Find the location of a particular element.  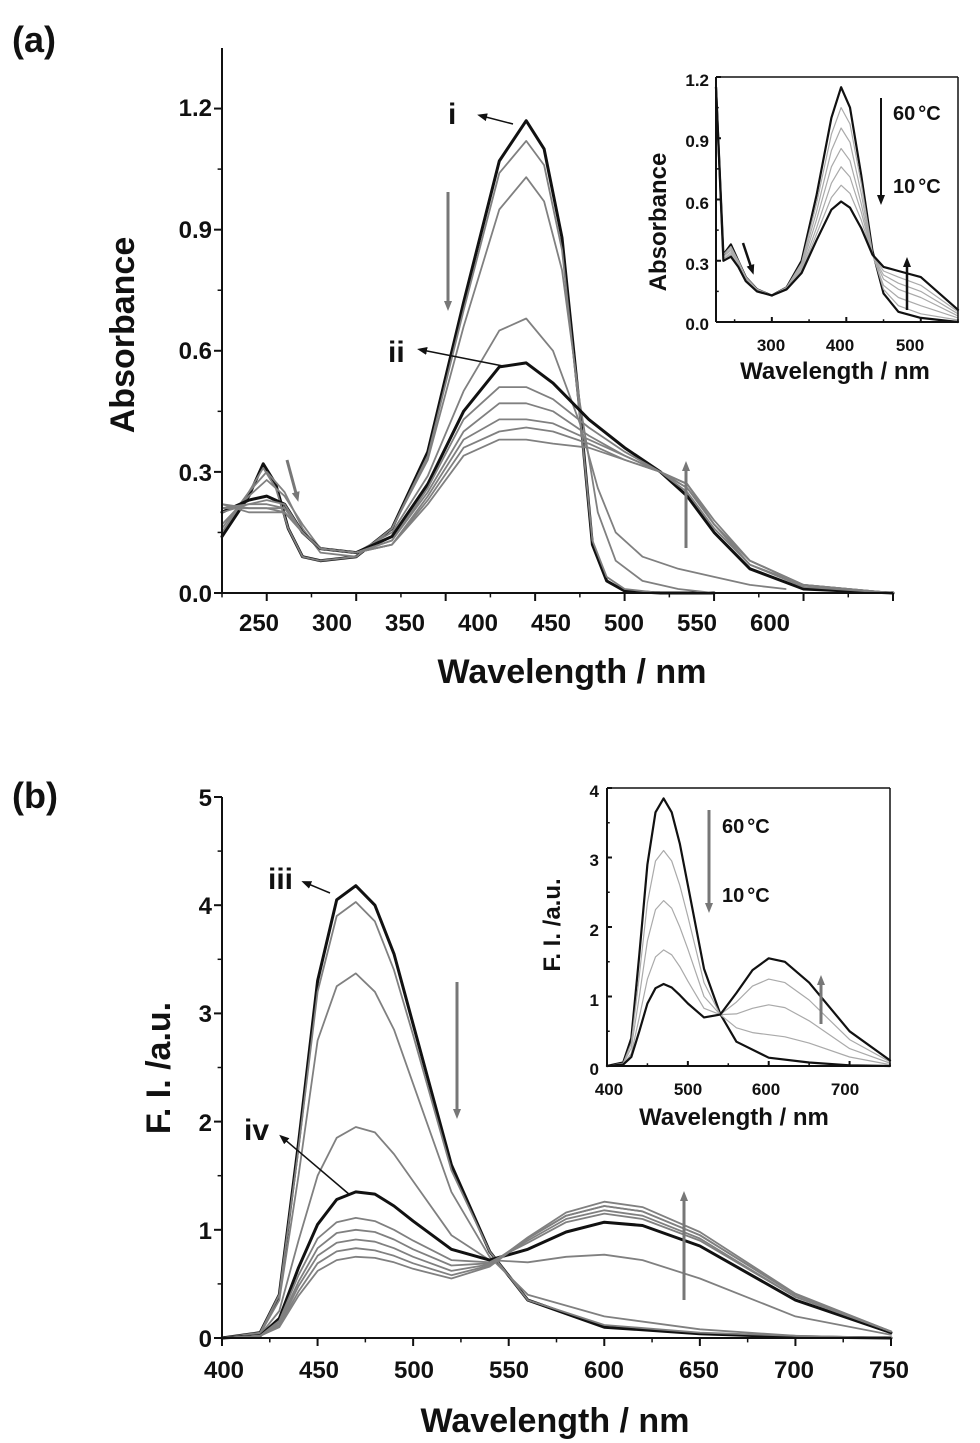

x-tick-label: 750 is located at coordinates (889, 1370).